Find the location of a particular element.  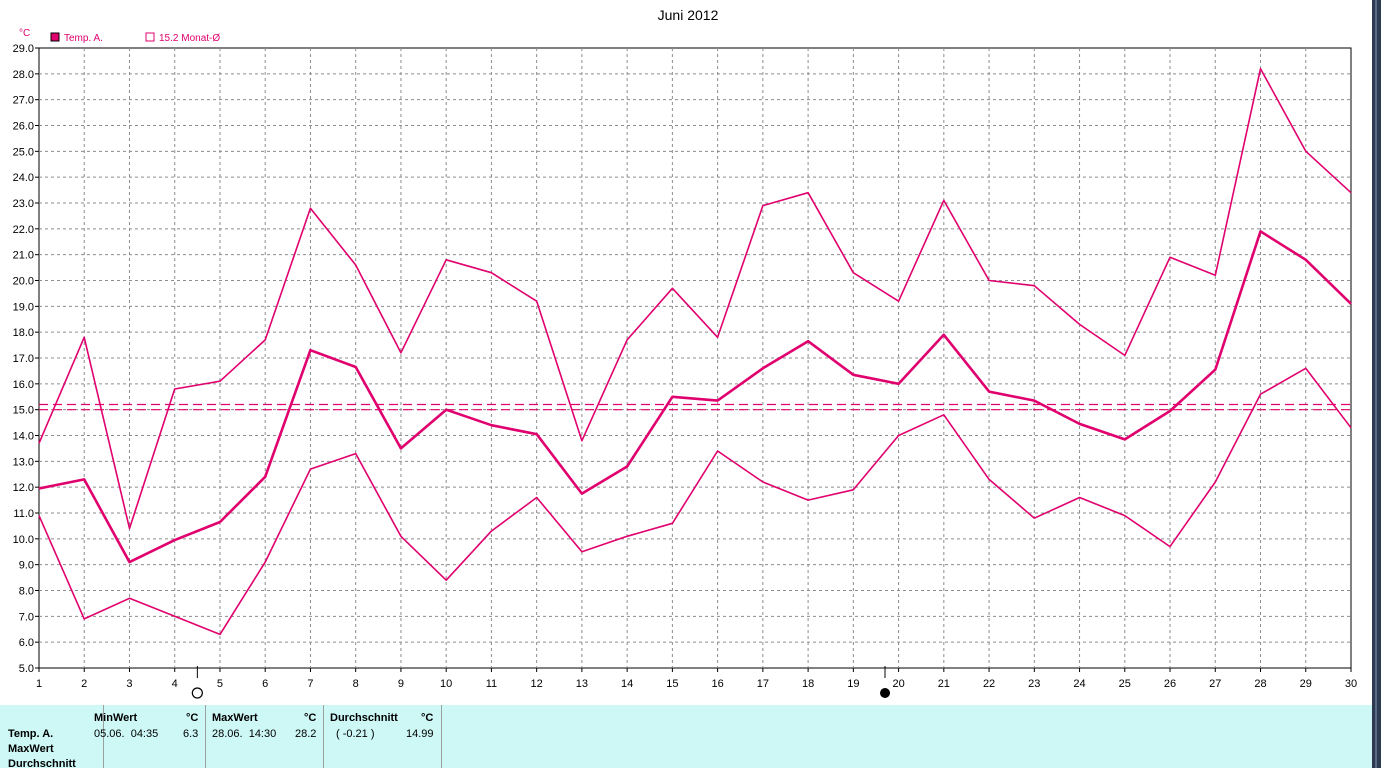

x-tick-label: 22 is located at coordinates (989, 684).